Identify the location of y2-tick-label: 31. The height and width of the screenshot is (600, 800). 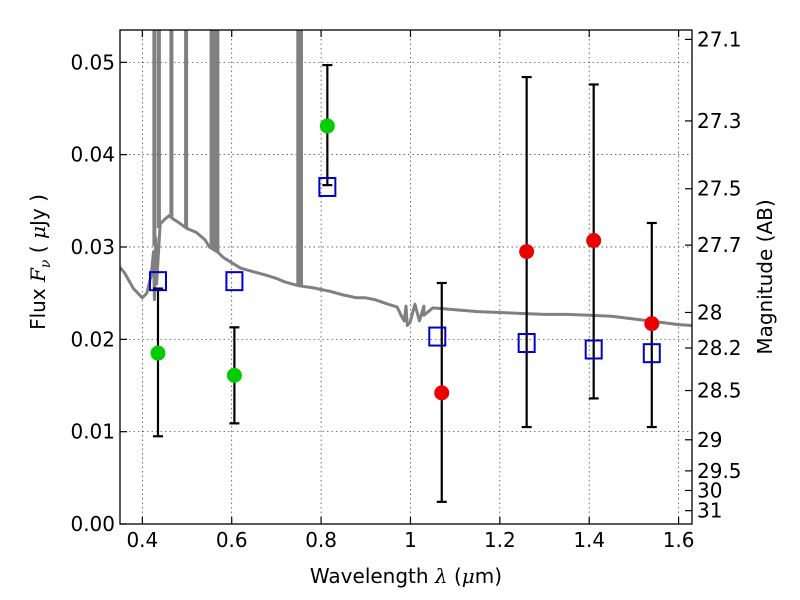
(709, 511).